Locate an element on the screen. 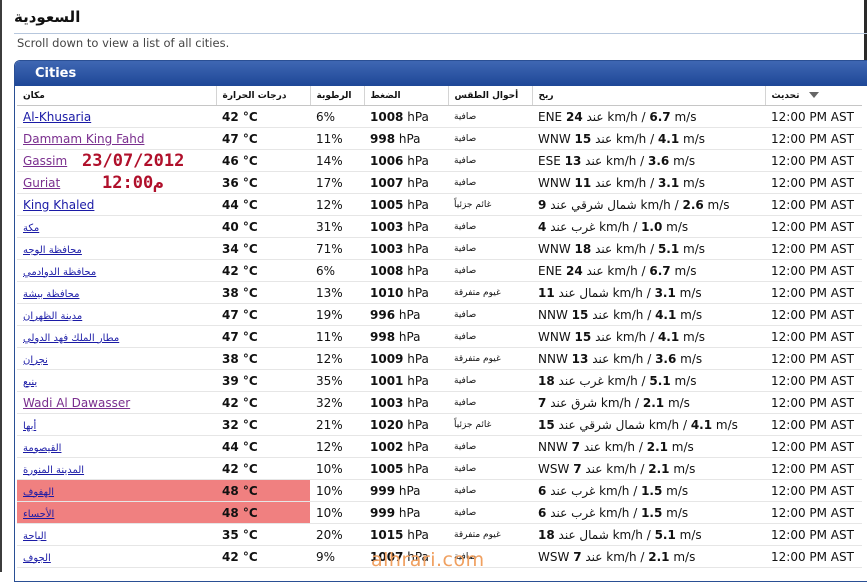 This screenshot has height=582, width=867. city-link: الهفوف is located at coordinates (39, 492).